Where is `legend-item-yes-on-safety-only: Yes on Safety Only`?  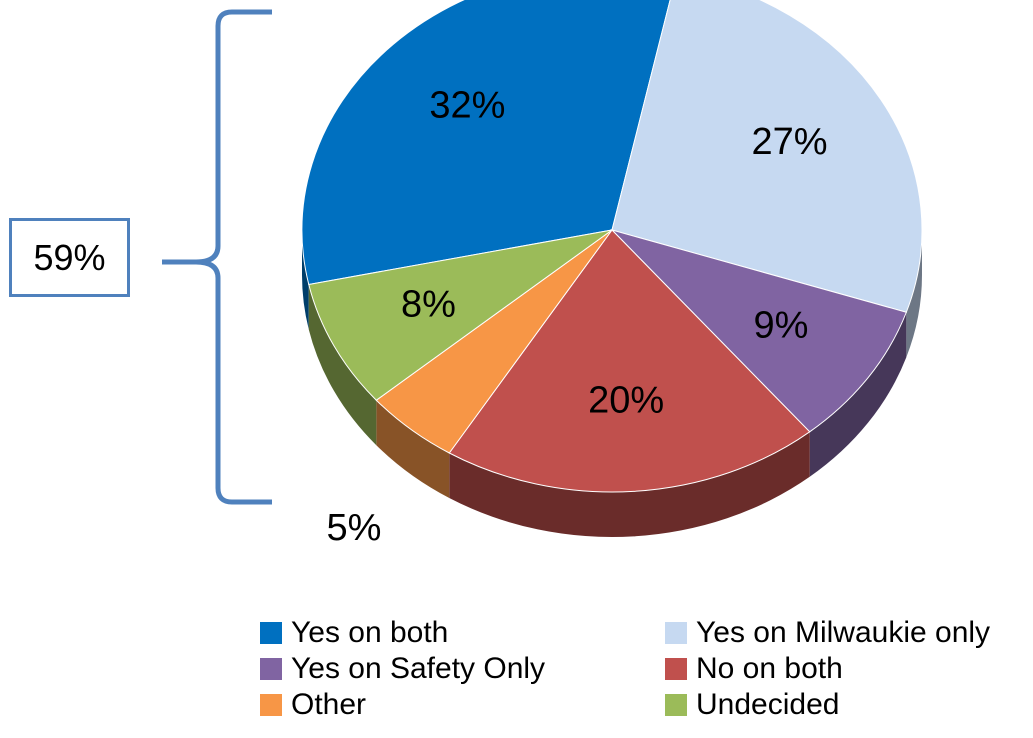
legend-item-yes-on-safety-only: Yes on Safety Only is located at coordinates (402, 669).